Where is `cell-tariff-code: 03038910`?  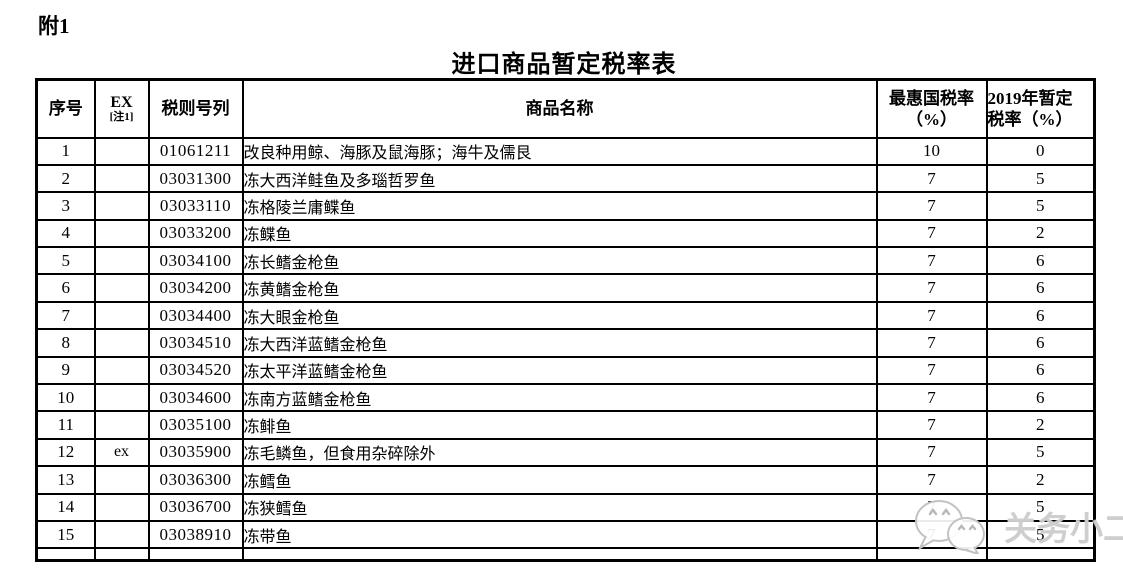 cell-tariff-code: 03038910 is located at coordinates (195, 534).